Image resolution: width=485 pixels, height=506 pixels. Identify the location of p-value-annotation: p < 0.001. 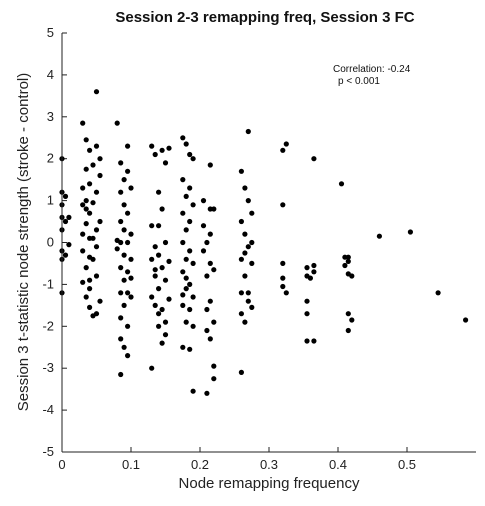
(359, 81).